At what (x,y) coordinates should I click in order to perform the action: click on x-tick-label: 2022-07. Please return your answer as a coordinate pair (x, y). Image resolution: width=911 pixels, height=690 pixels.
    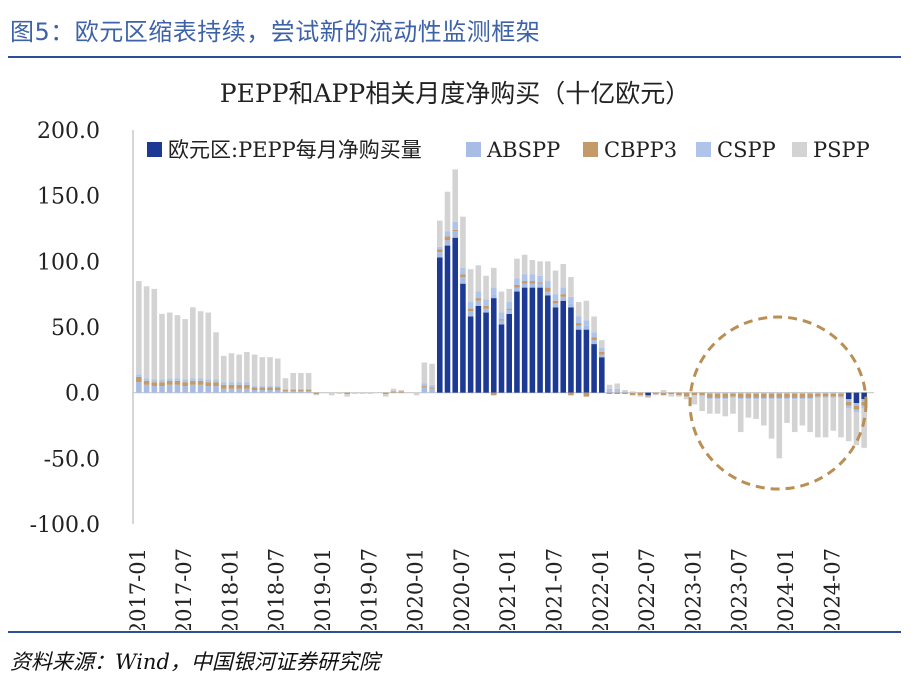
    Looking at the image, I should click on (647, 589).